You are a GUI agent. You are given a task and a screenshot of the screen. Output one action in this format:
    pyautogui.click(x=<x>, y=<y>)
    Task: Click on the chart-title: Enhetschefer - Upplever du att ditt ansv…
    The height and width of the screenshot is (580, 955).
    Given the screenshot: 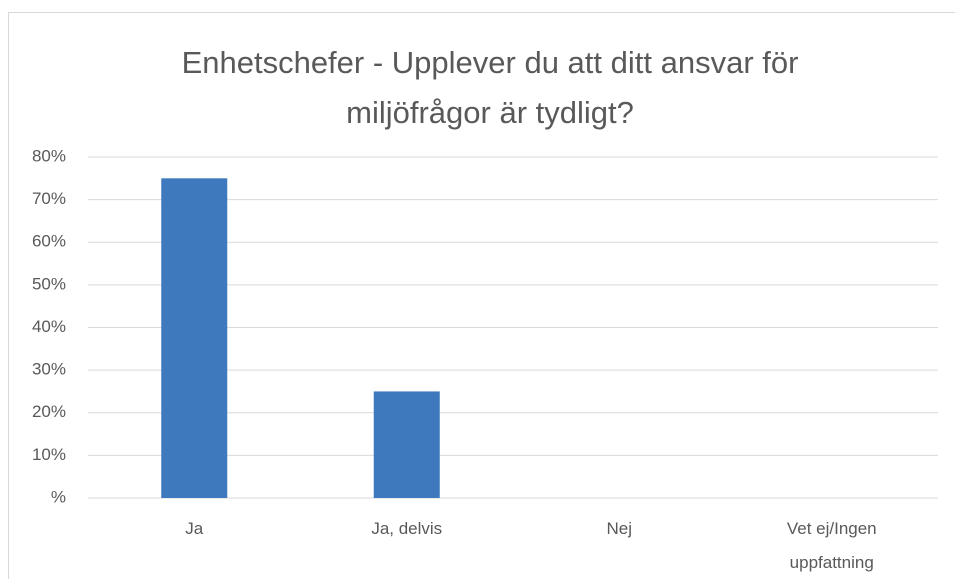 What is the action you would take?
    pyautogui.click(x=490, y=88)
    